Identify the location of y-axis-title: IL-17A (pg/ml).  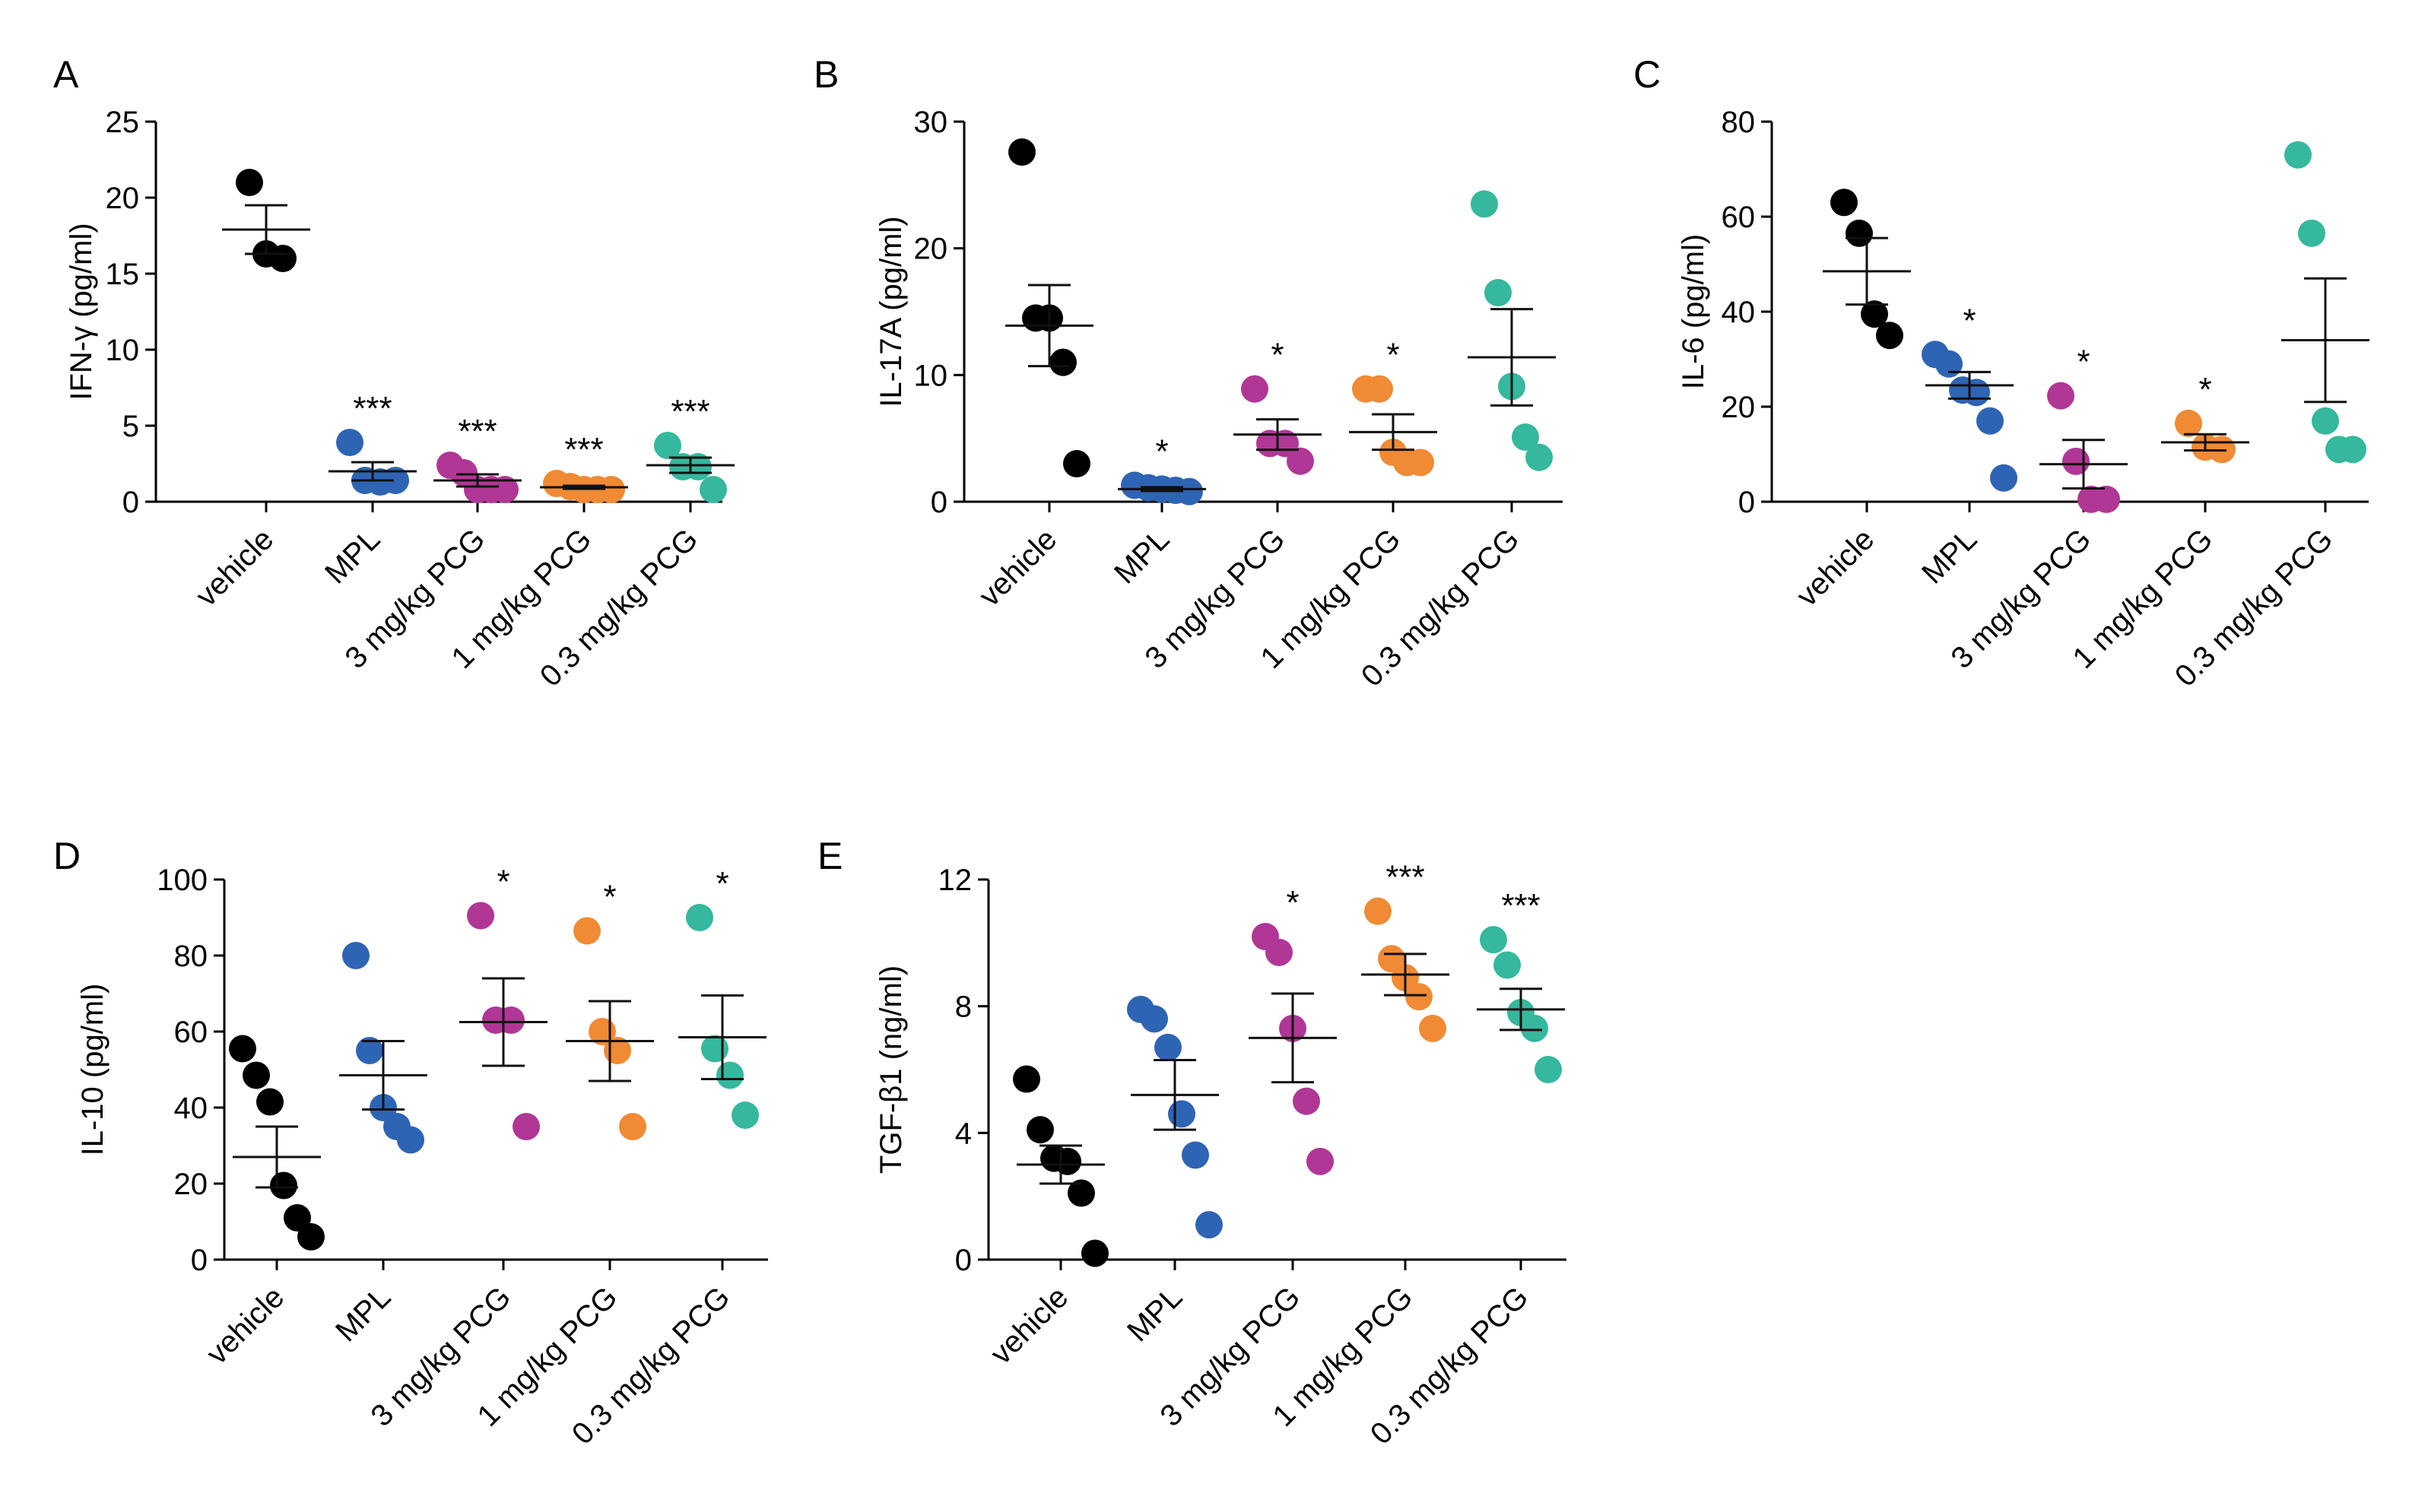
(891, 311).